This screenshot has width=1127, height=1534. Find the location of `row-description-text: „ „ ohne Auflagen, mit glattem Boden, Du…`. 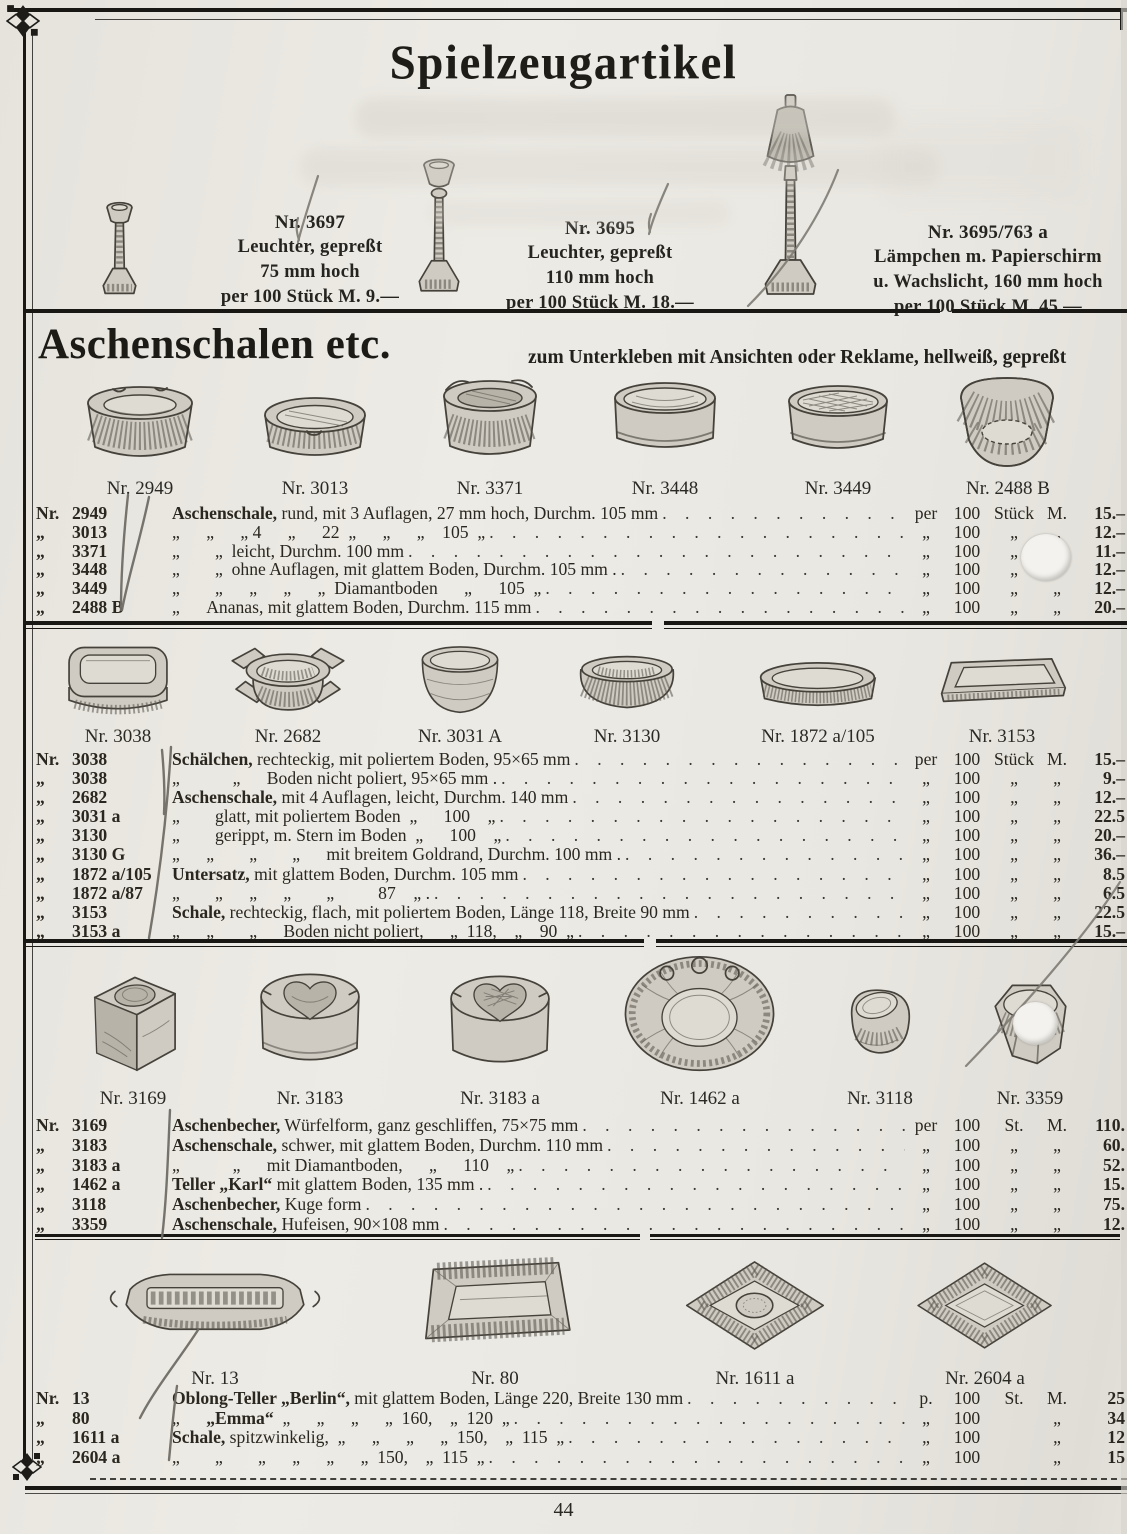

row-description-text: „ „ ohne Auflagen, mit glattem Boden, Du… is located at coordinates (394, 569).